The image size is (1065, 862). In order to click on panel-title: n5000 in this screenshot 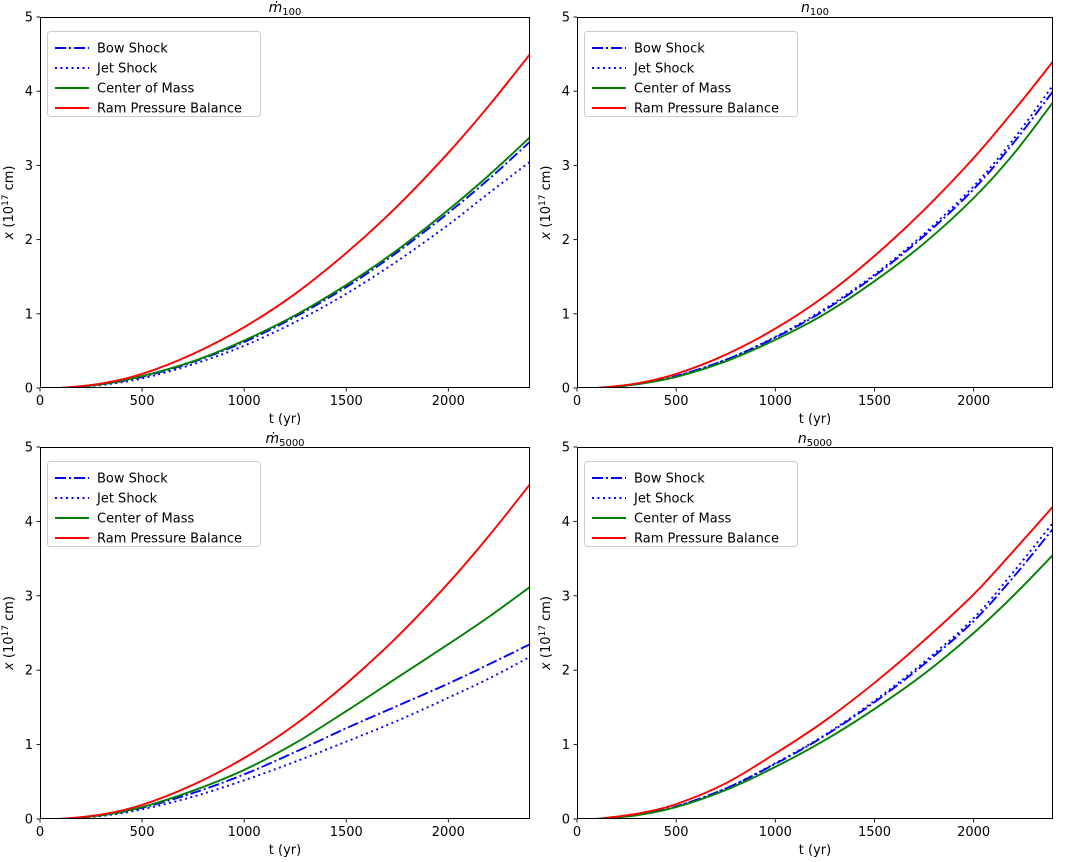, I will do `click(815, 440)`.